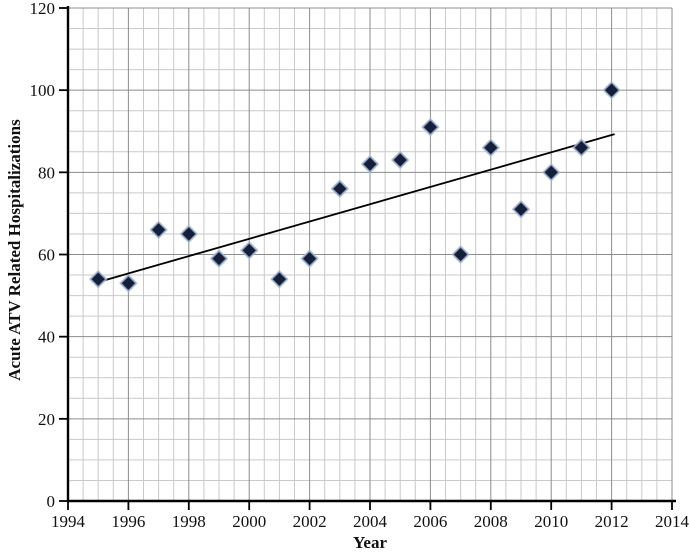  What do you see at coordinates (43, 90) in the screenshot?
I see `y-tick-label: 100` at bounding box center [43, 90].